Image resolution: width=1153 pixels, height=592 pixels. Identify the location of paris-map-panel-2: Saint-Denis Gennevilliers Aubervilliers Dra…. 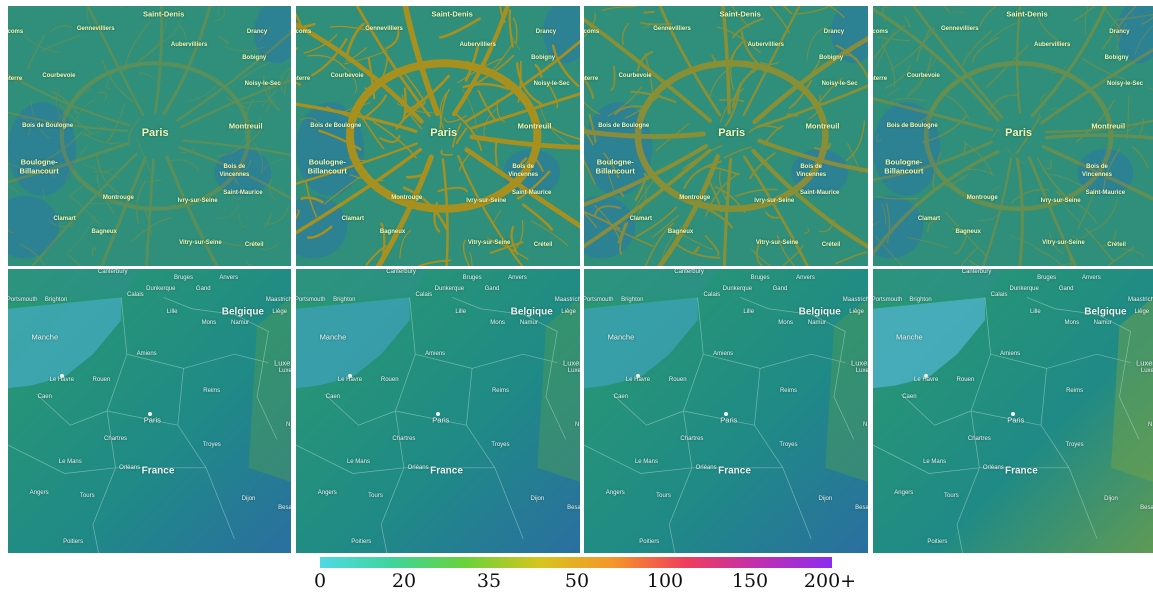
(438, 136).